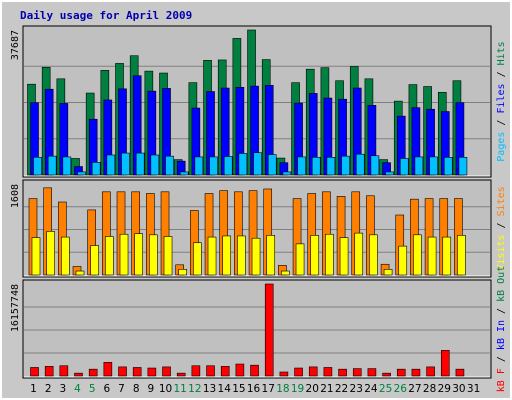 This screenshot has height=400, width=512. I want to click on day-label-1: 1, so click(33, 389).